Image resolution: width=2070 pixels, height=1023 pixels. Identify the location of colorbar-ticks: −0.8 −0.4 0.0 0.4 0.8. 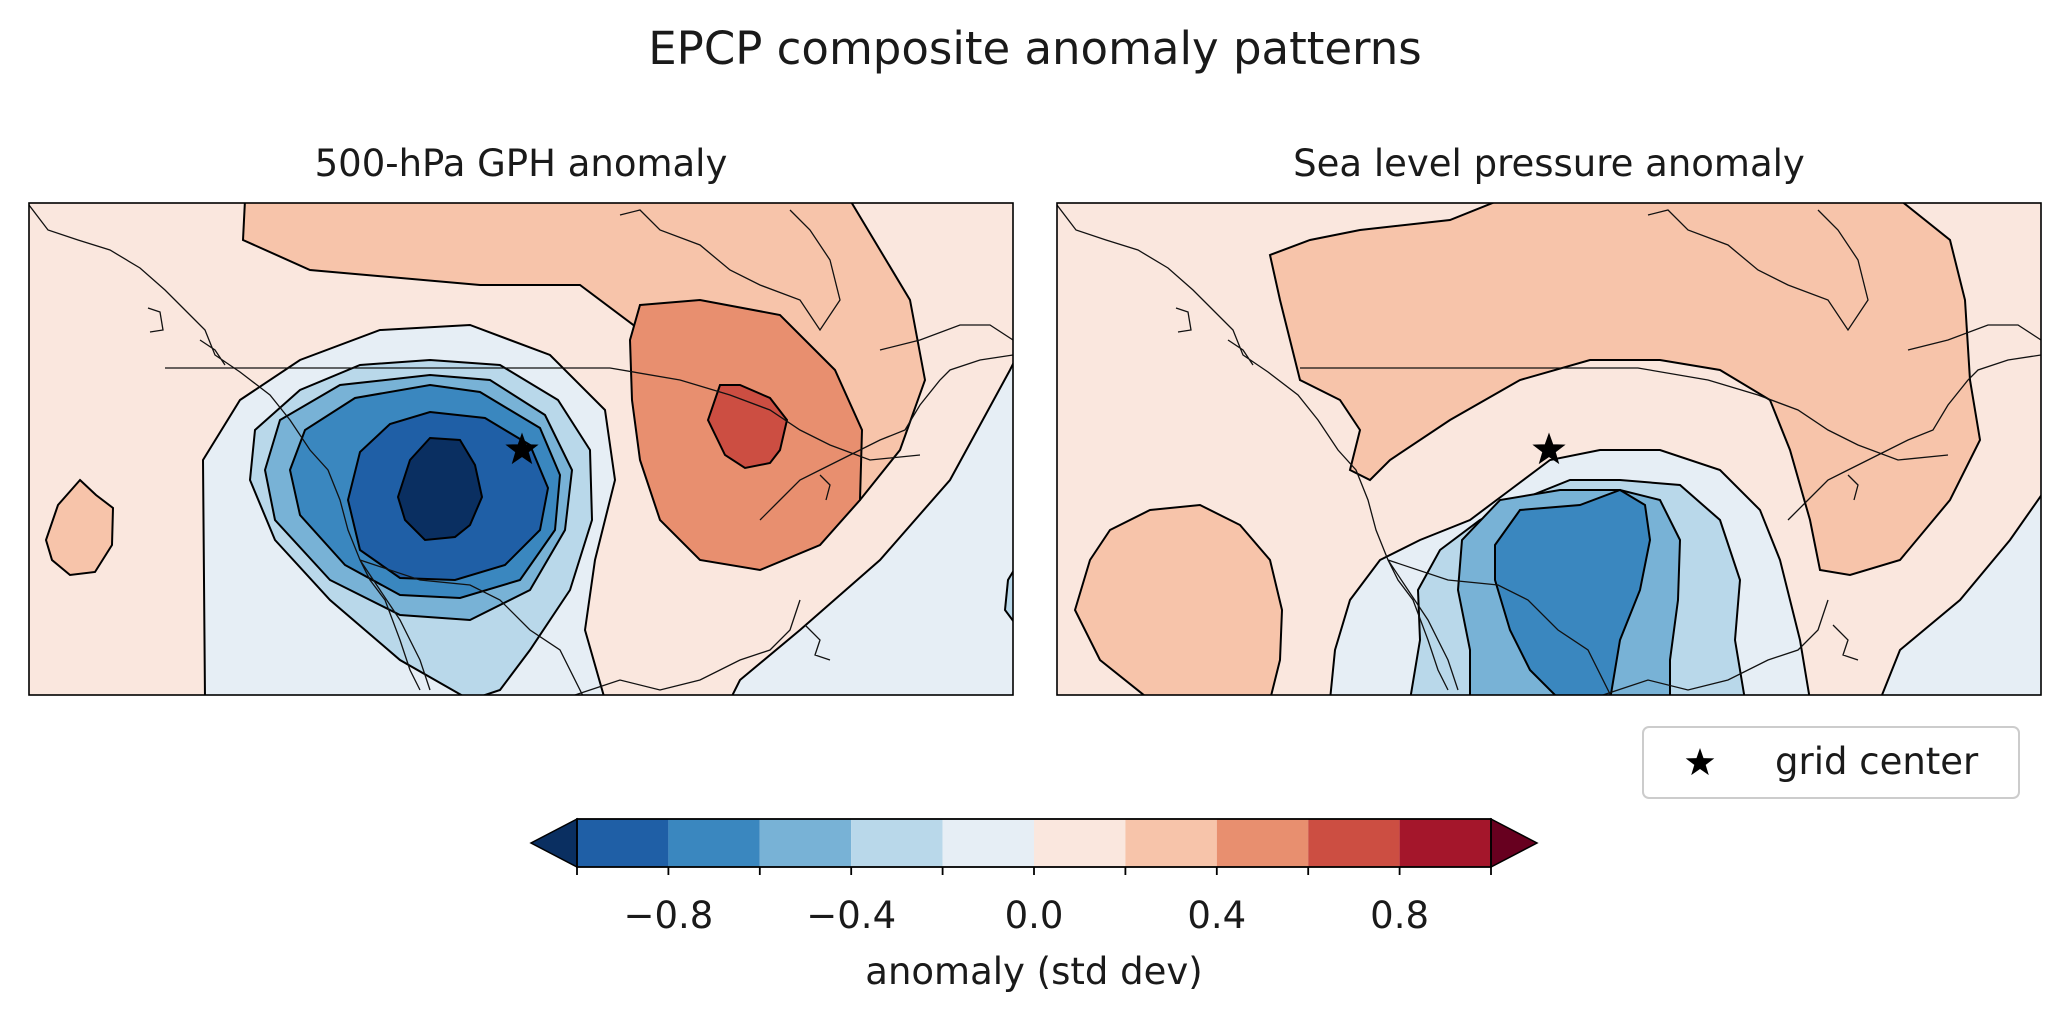
(1034, 902).